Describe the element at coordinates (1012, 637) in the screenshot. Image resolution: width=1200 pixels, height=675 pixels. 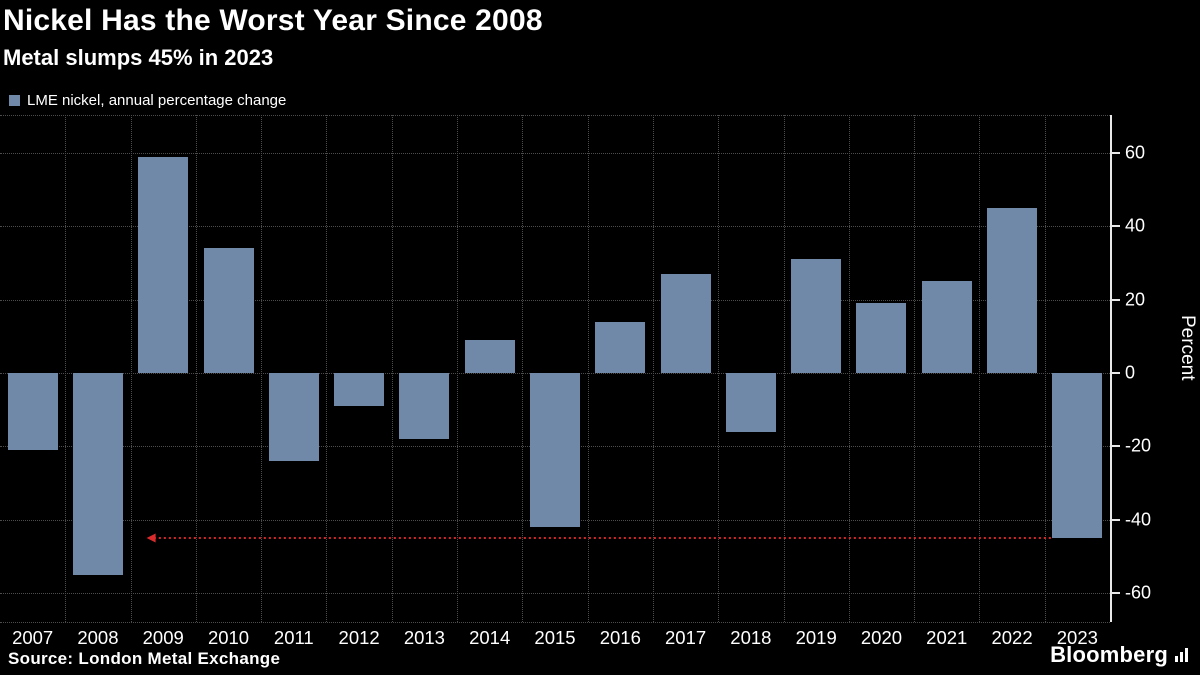
I see `x-tick-label: 2022` at that location.